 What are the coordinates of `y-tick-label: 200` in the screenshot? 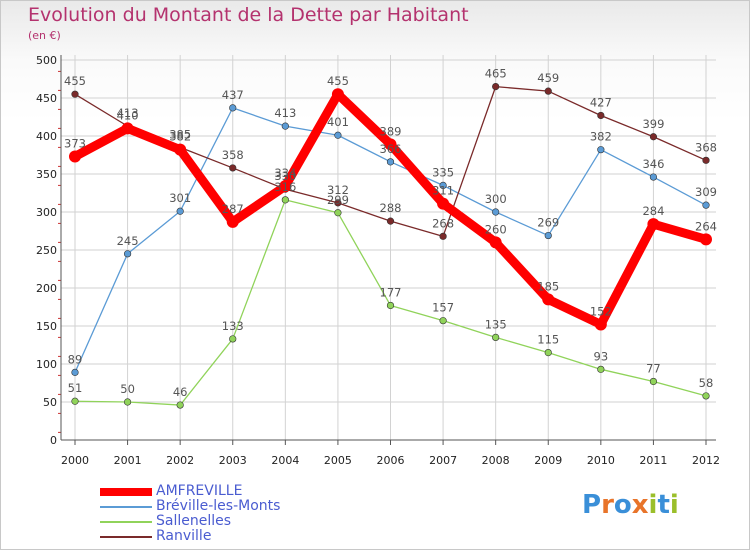 It's located at (46, 288).